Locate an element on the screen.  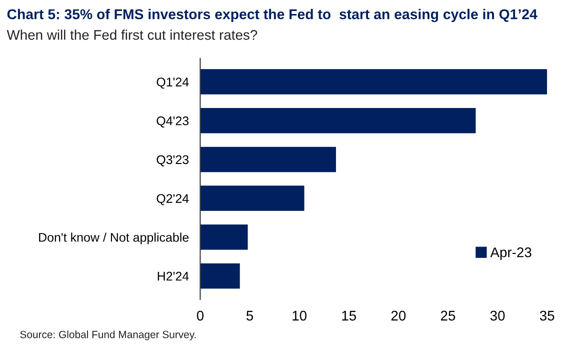
legend-label: Apr-23 is located at coordinates (511, 253).